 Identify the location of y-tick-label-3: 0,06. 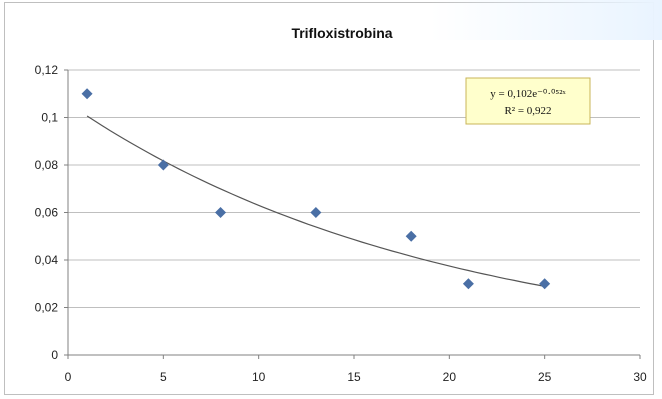
(47, 213).